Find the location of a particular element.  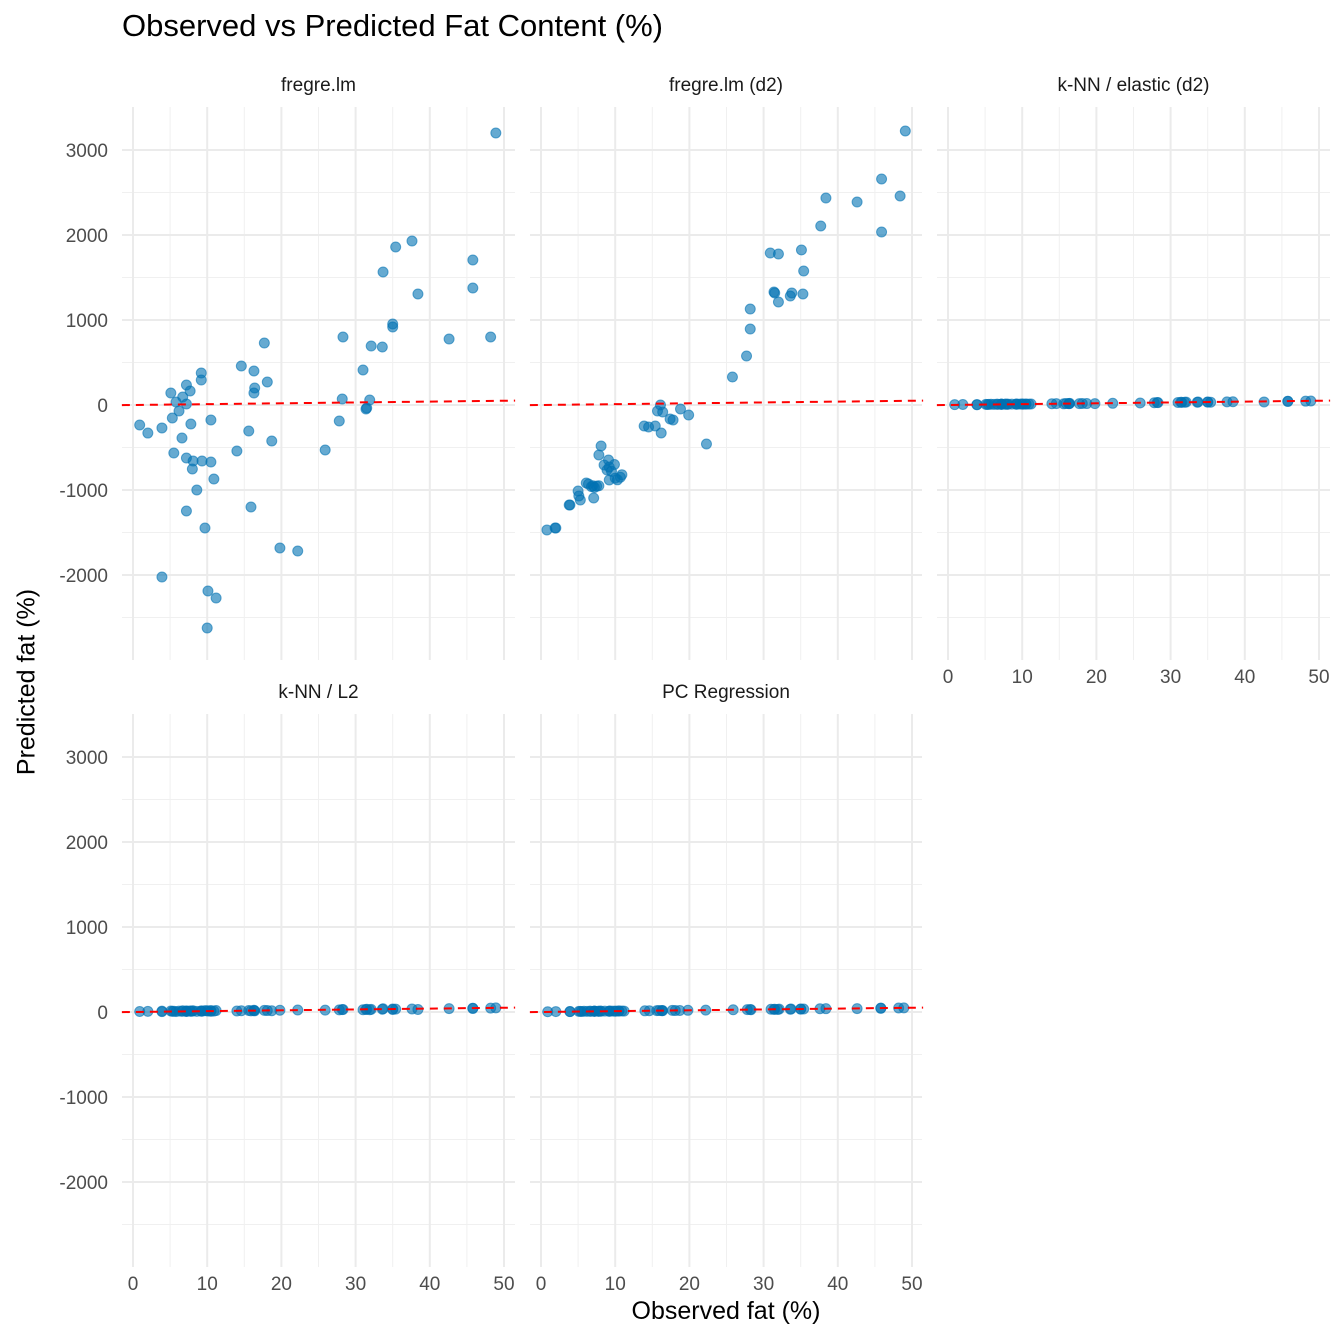

facet-label: k-NN / L2 is located at coordinates (318, 692).